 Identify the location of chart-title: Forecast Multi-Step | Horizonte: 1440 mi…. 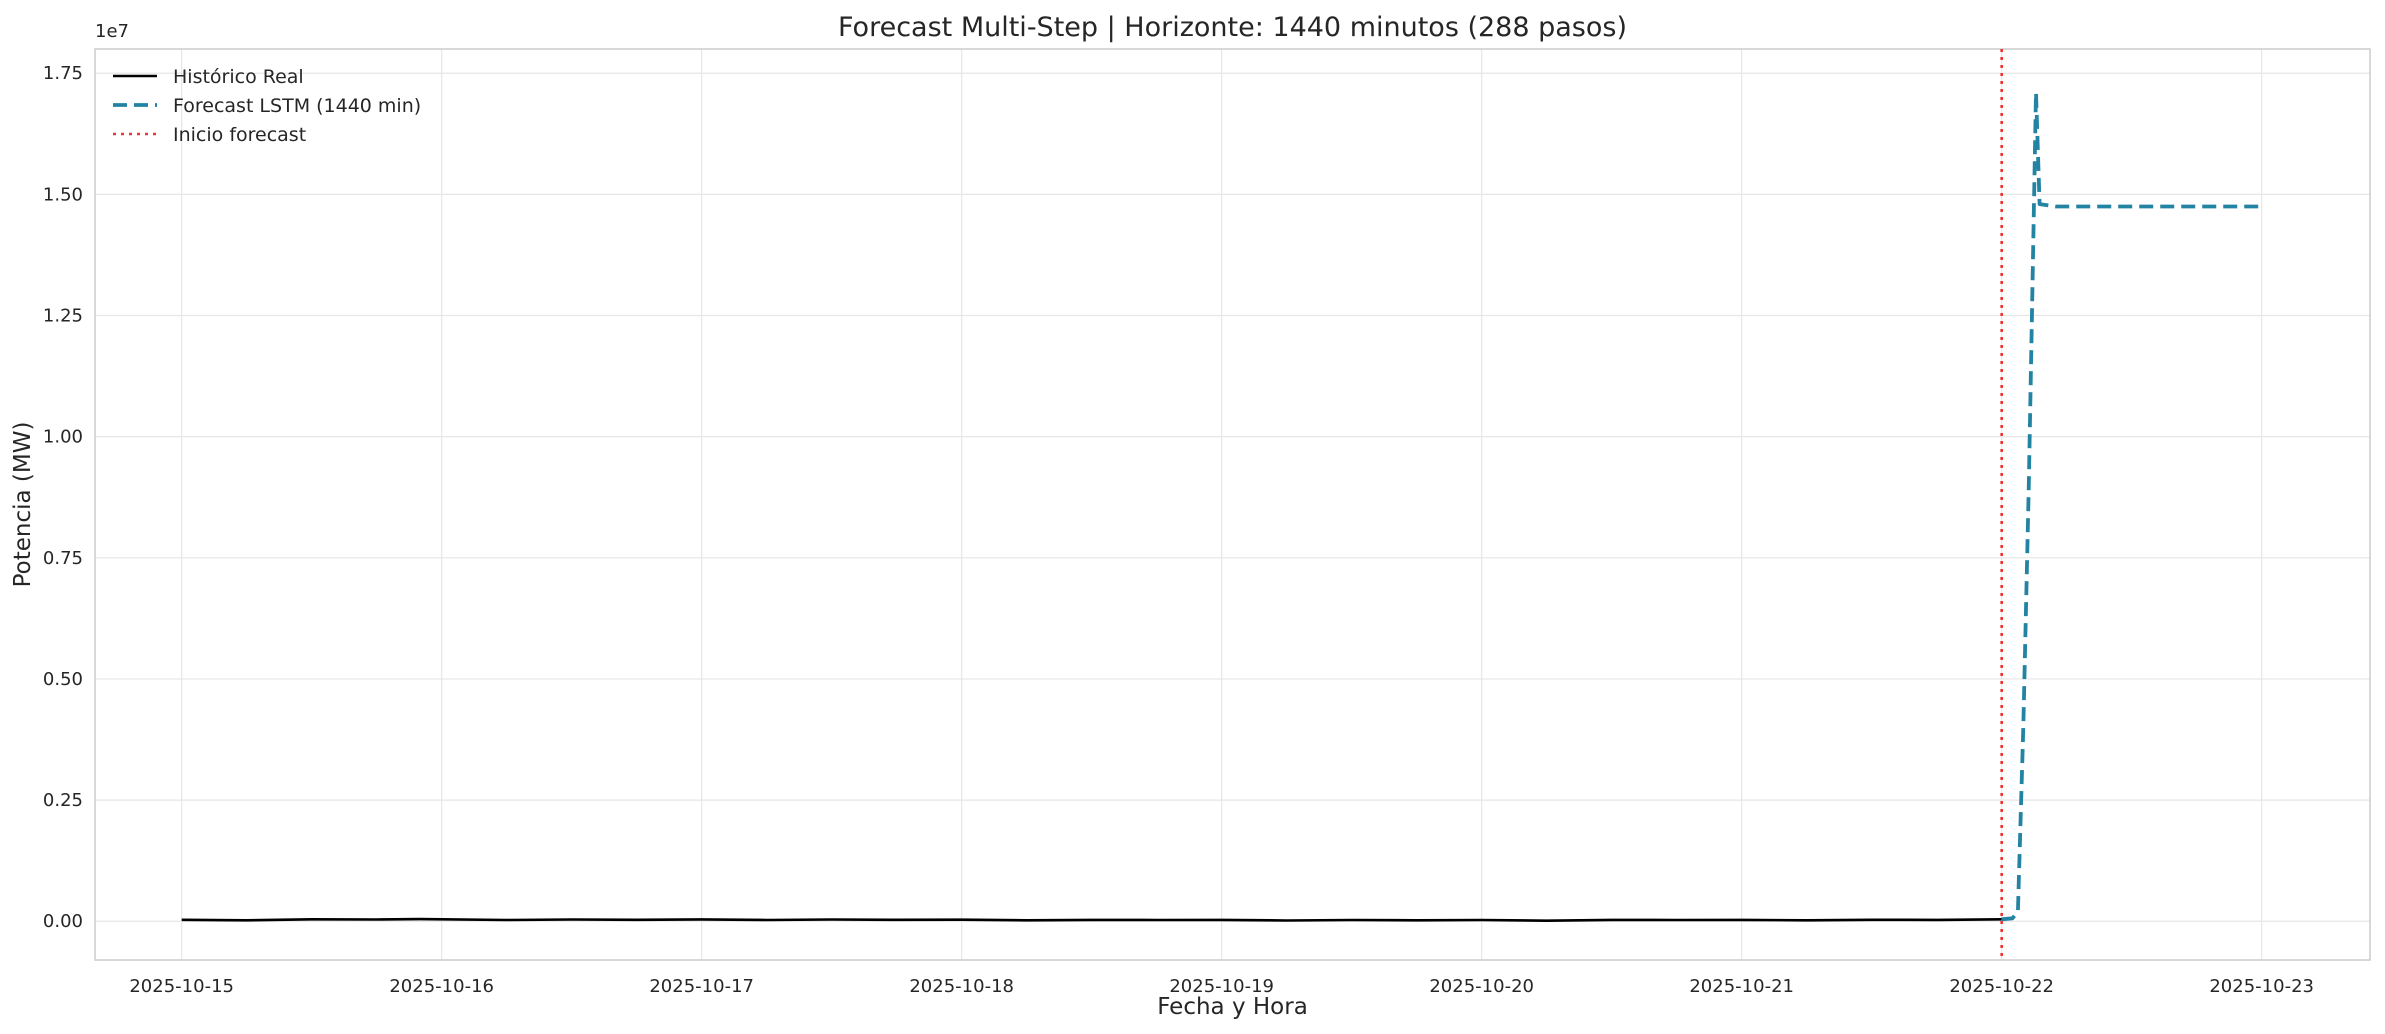
(1232, 27).